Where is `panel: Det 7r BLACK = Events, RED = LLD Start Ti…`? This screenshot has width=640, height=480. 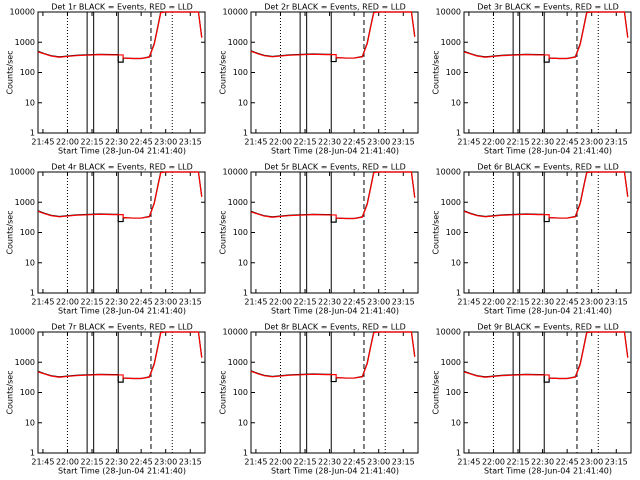 panel: Det 7r BLACK = Events, RED = LLD Start Ti… is located at coordinates (106, 399).